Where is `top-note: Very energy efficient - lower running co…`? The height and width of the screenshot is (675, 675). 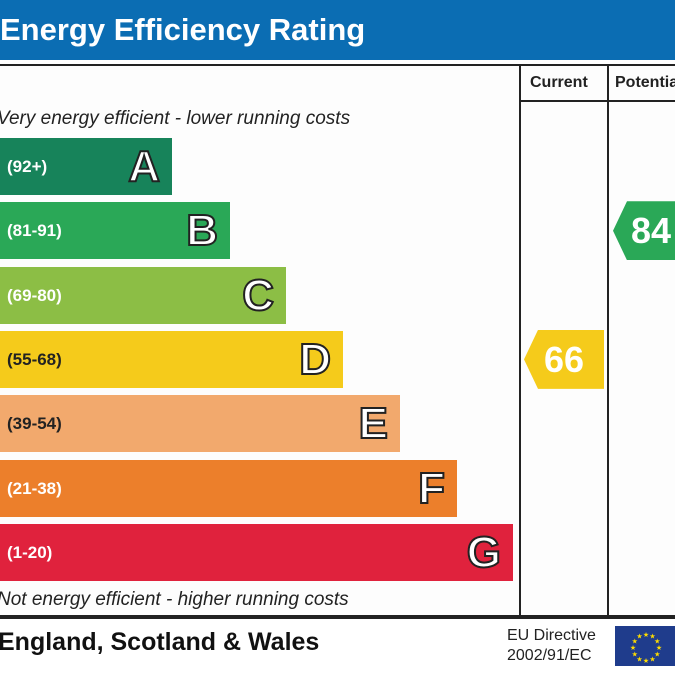 top-note: Very energy efficient - lower running co… is located at coordinates (175, 118).